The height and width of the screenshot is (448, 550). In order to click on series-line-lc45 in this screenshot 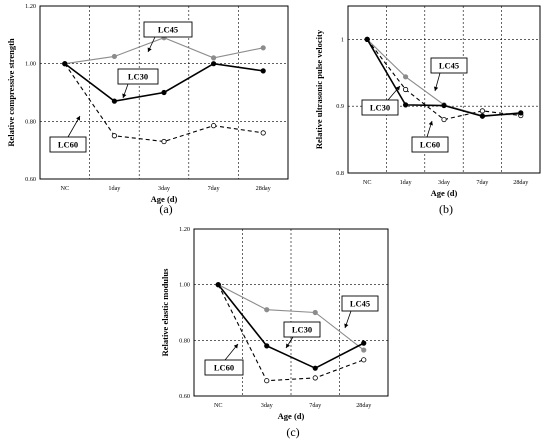, I will do `click(291, 317)`.